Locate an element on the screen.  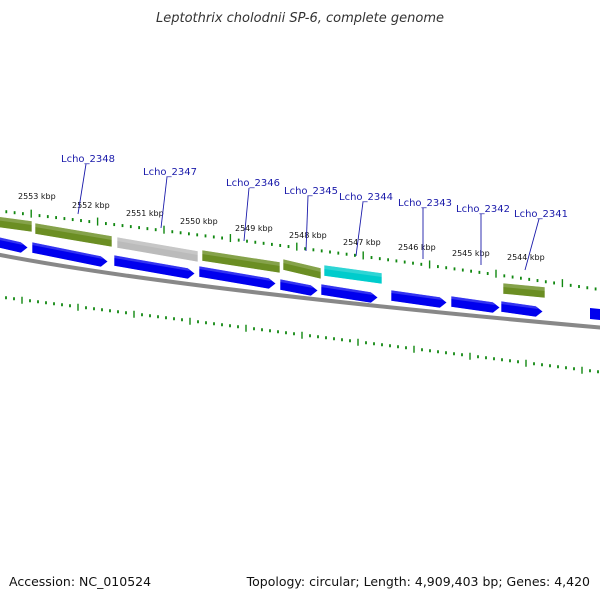
inner-tick-marks is located at coordinates (302, 335).